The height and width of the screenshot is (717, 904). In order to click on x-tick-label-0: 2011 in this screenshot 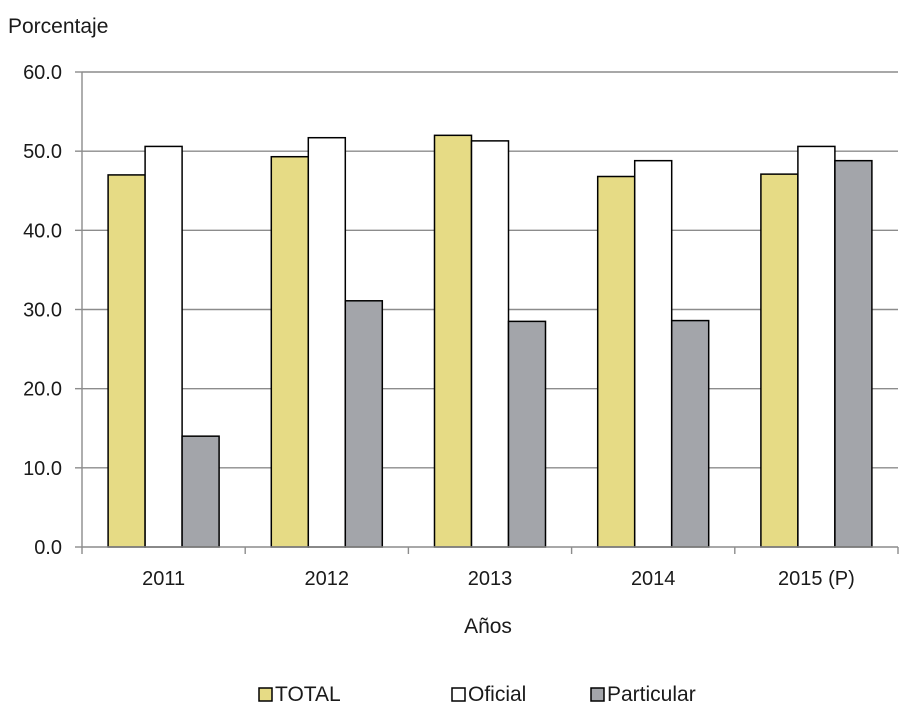, I will do `click(163, 579)`.